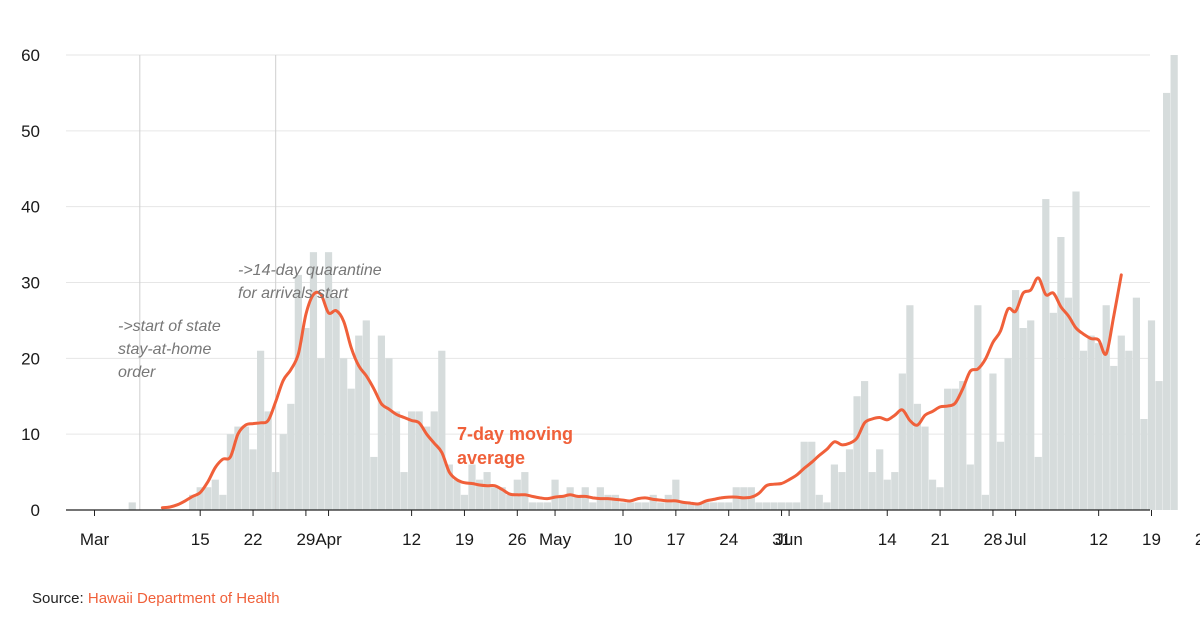 The width and height of the screenshot is (1200, 638). What do you see at coordinates (1098, 539) in the screenshot?
I see `x-tick-label: 12` at bounding box center [1098, 539].